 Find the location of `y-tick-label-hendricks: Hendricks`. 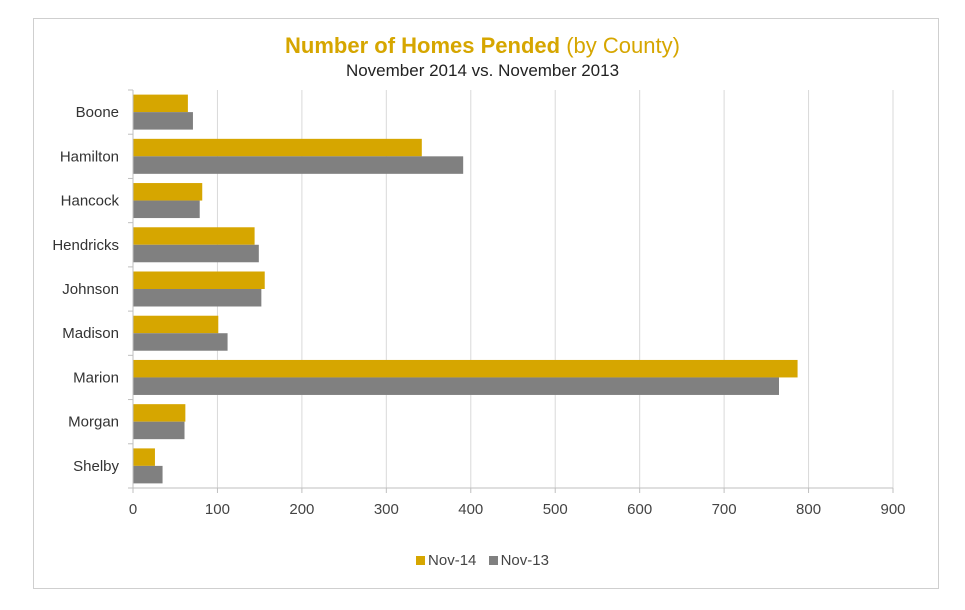

y-tick-label-hendricks: Hendricks is located at coordinates (85, 245).